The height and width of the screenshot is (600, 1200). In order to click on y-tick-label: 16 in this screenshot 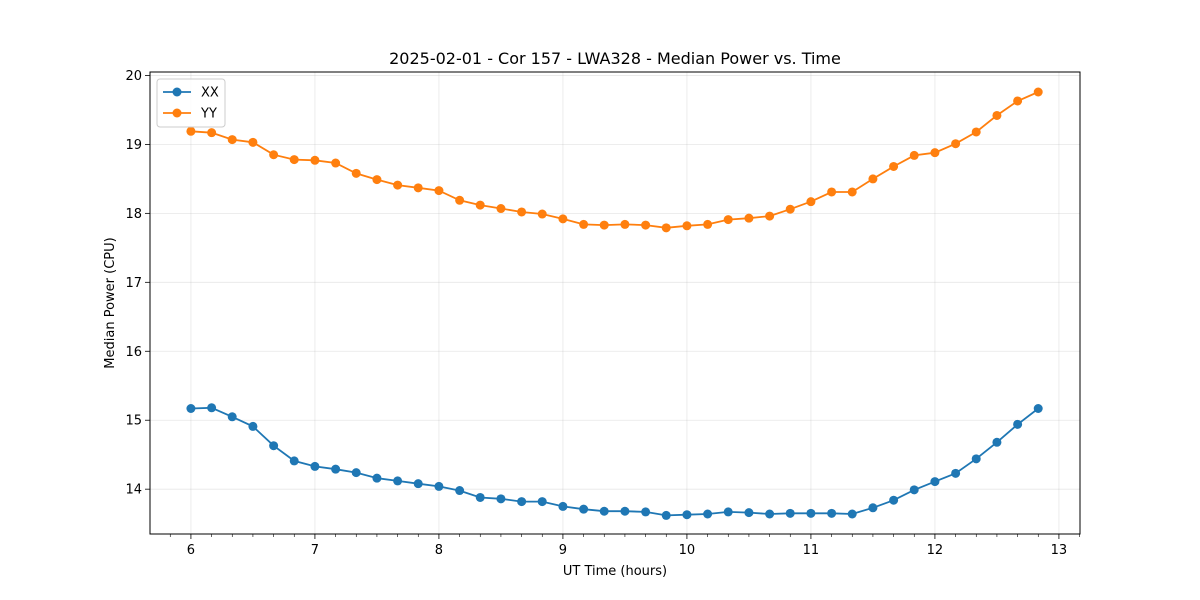, I will do `click(133, 352)`.